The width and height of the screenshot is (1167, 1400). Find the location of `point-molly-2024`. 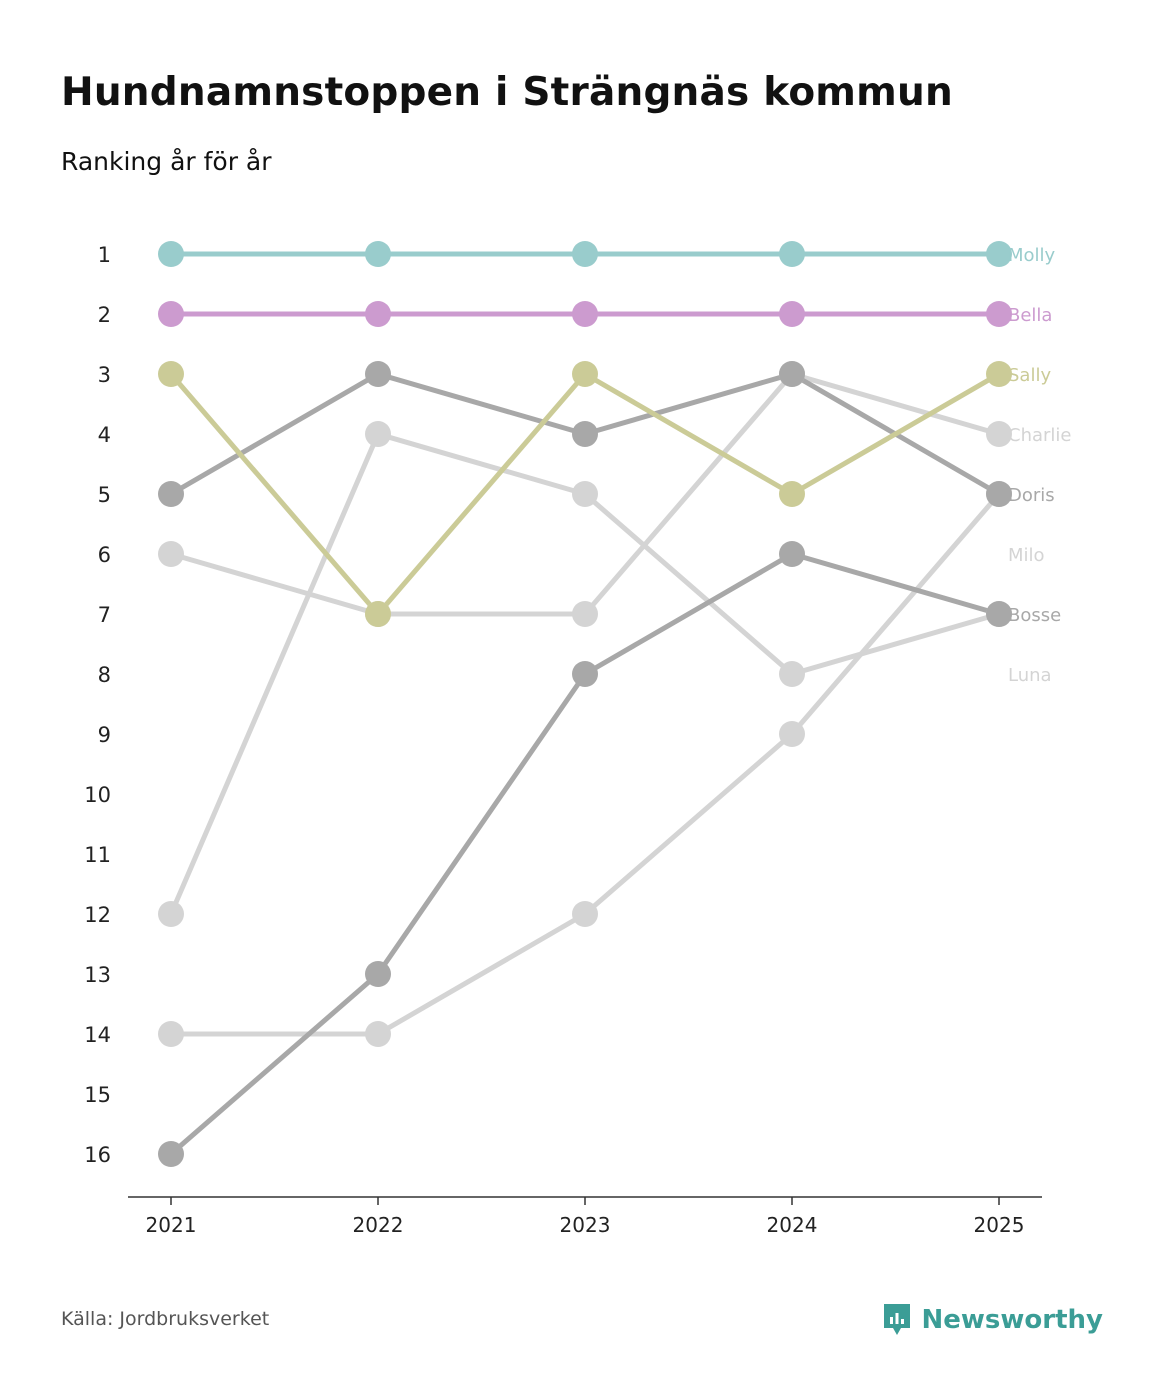

point-molly-2024 is located at coordinates (792, 254).